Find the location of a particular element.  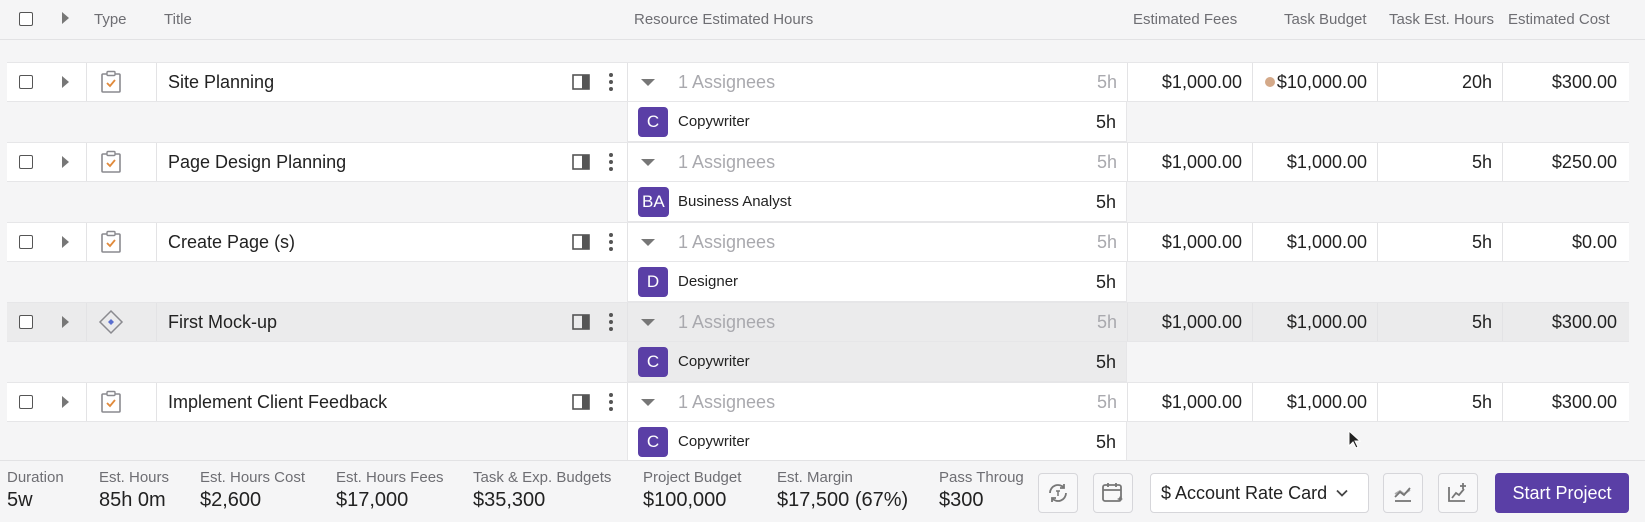

task-title: Page Design Planning is located at coordinates (257, 161).